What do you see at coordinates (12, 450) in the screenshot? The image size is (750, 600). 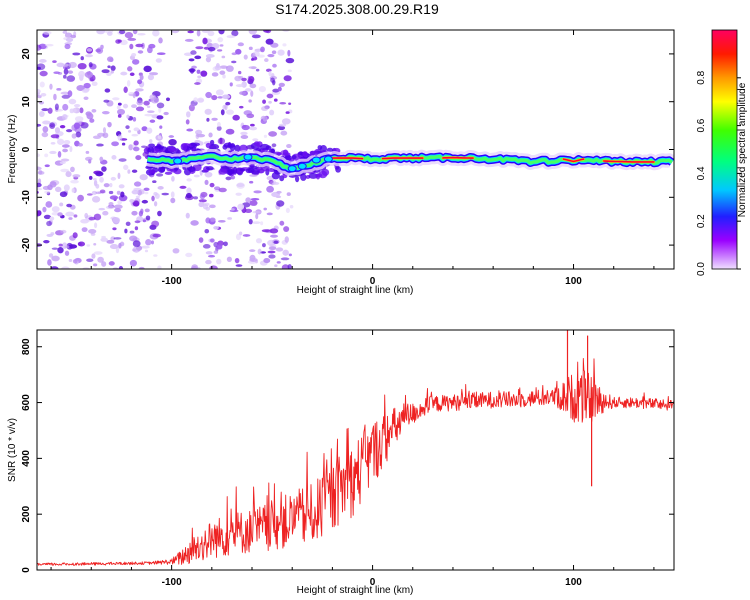 I see `snr-ylabel: SNR (10 * v/v)` at bounding box center [12, 450].